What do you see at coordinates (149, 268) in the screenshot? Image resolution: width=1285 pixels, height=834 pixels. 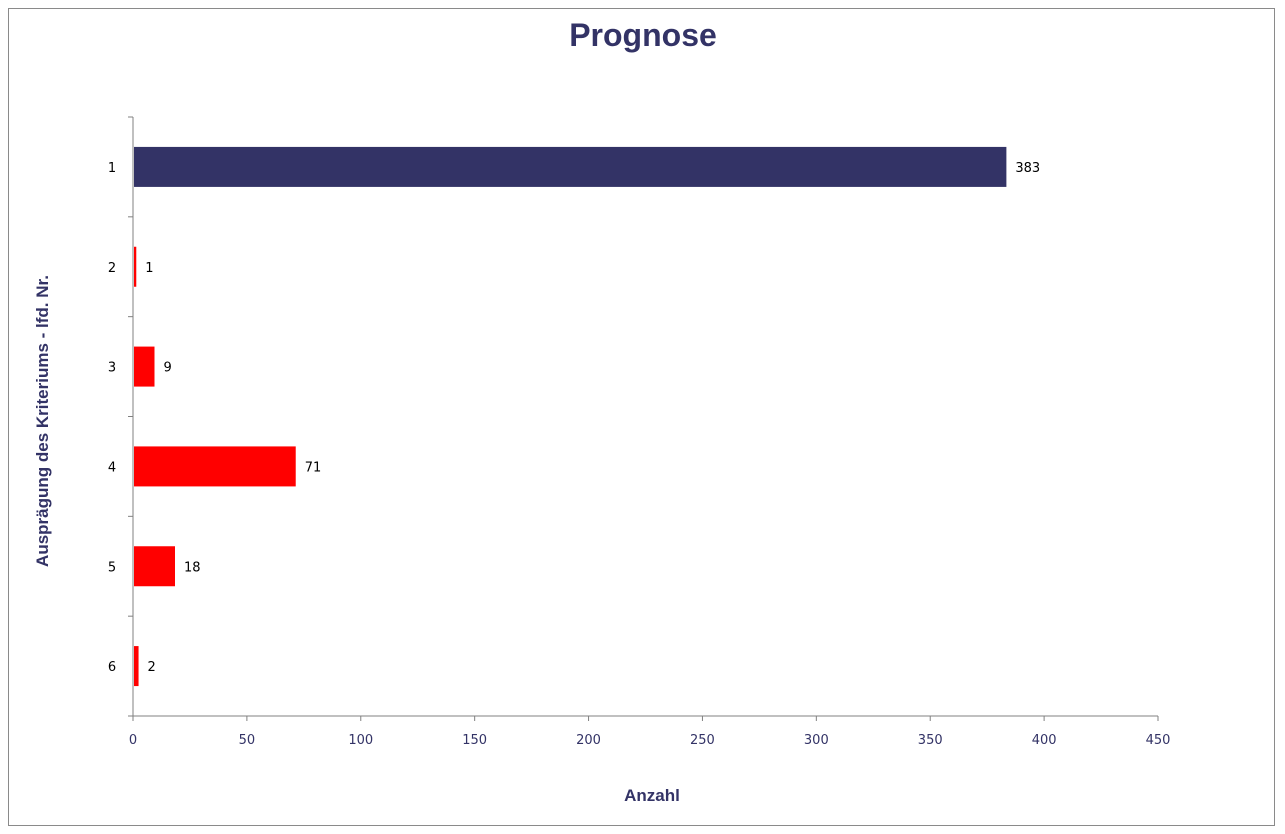 I see `data-label: 1` at bounding box center [149, 268].